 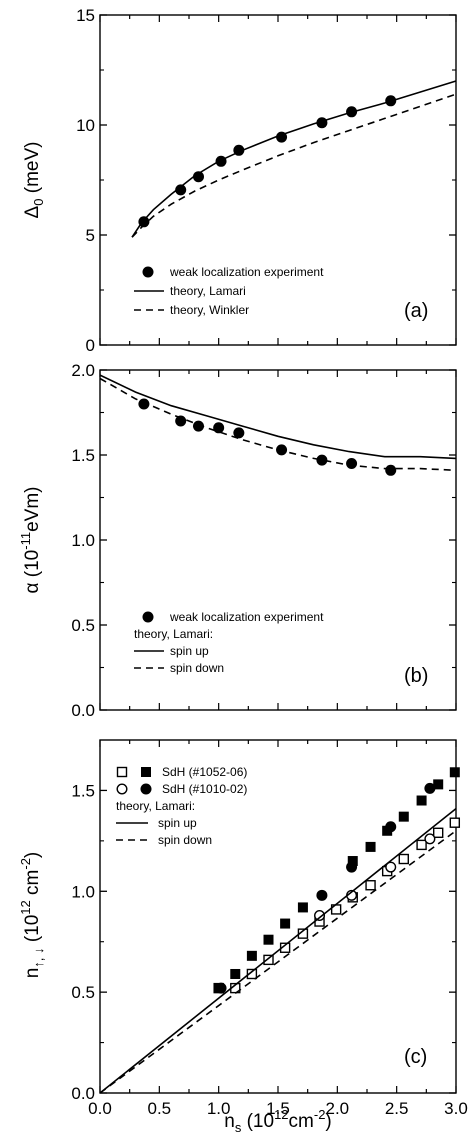 I want to click on legend-label: theory, Winkler, so click(x=209, y=310).